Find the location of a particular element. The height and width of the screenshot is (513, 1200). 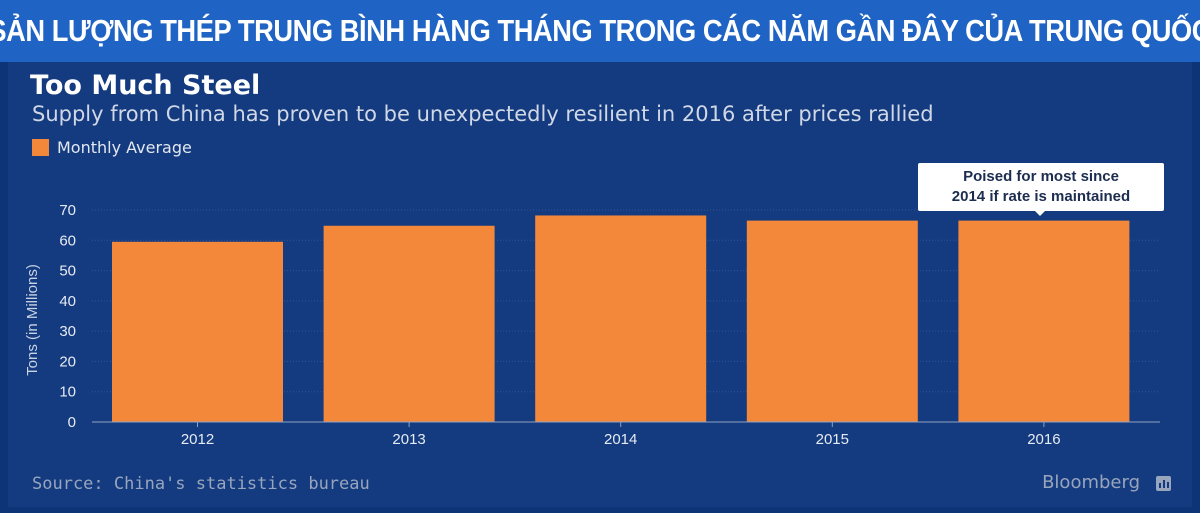

y-tick-label: 50 is located at coordinates (67, 271).